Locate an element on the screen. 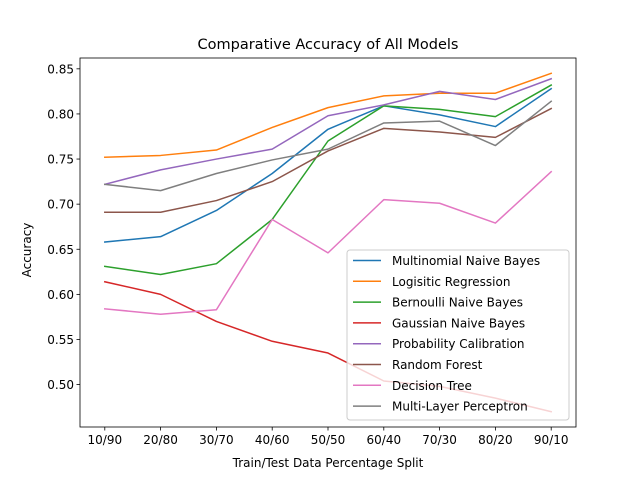 Image resolution: width=640 pixels, height=480 pixels. y-axis-label: Accuracy is located at coordinates (27, 250).